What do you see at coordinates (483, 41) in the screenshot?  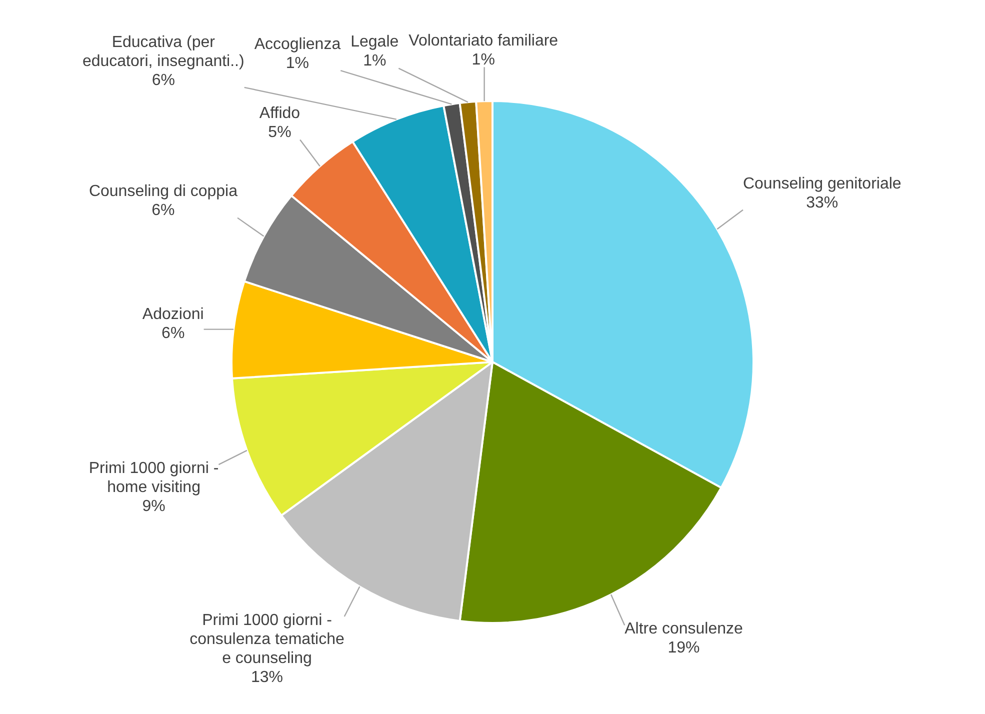 I see `slice-label: Volontariato familiare` at bounding box center [483, 41].